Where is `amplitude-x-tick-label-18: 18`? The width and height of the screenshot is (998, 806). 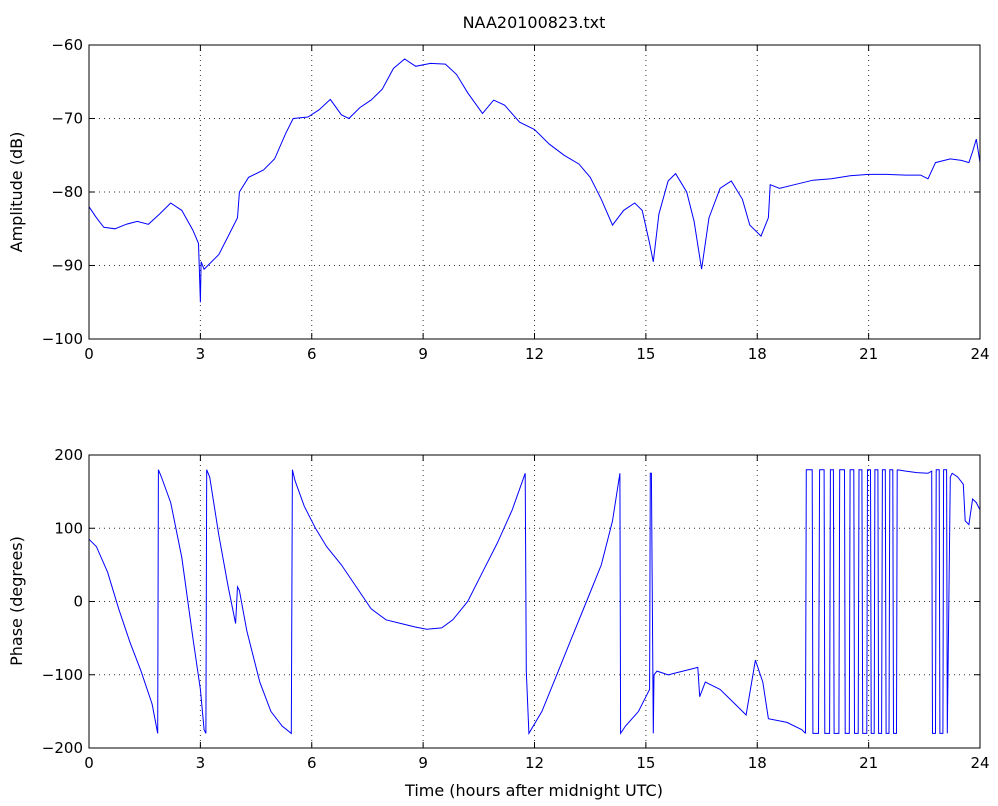 amplitude-x-tick-label-18: 18 is located at coordinates (757, 354).